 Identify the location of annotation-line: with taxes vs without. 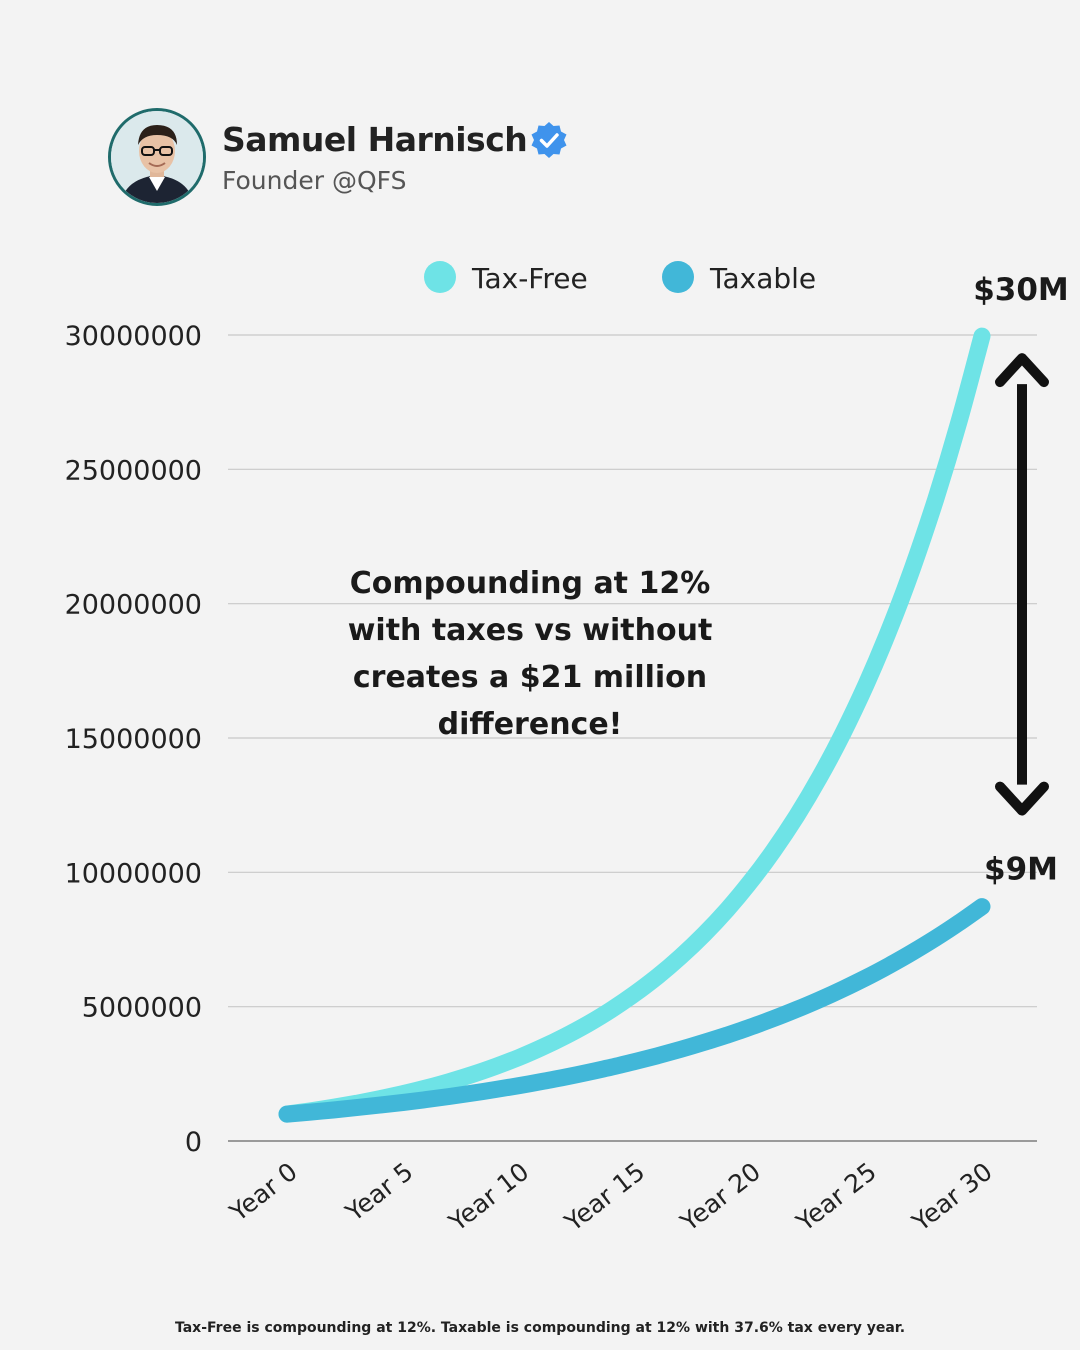
(530, 630).